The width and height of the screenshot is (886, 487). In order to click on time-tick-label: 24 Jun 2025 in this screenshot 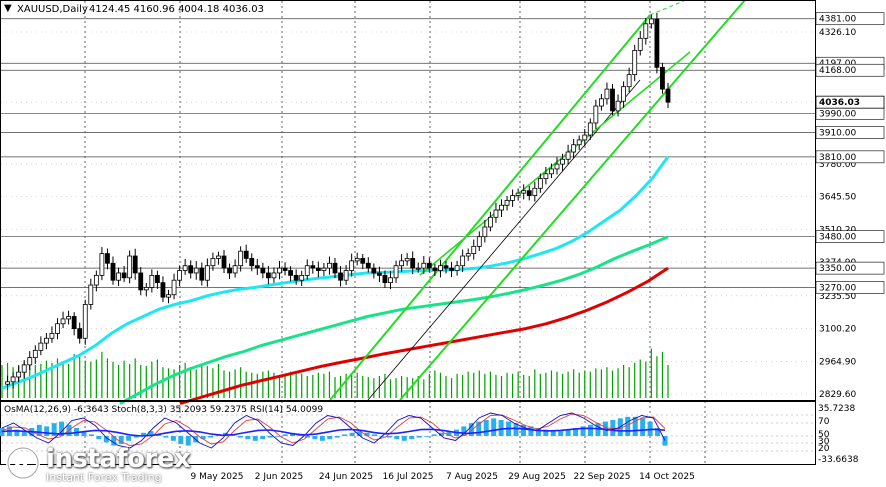, I will do `click(346, 477)`.